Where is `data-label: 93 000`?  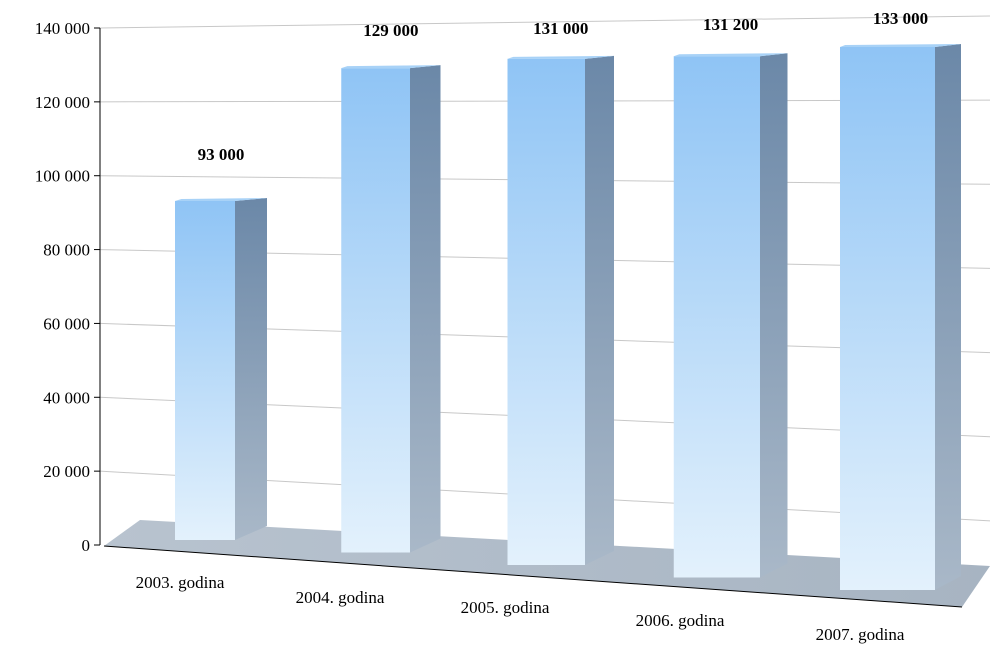
data-label: 93 000 is located at coordinates (221, 154).